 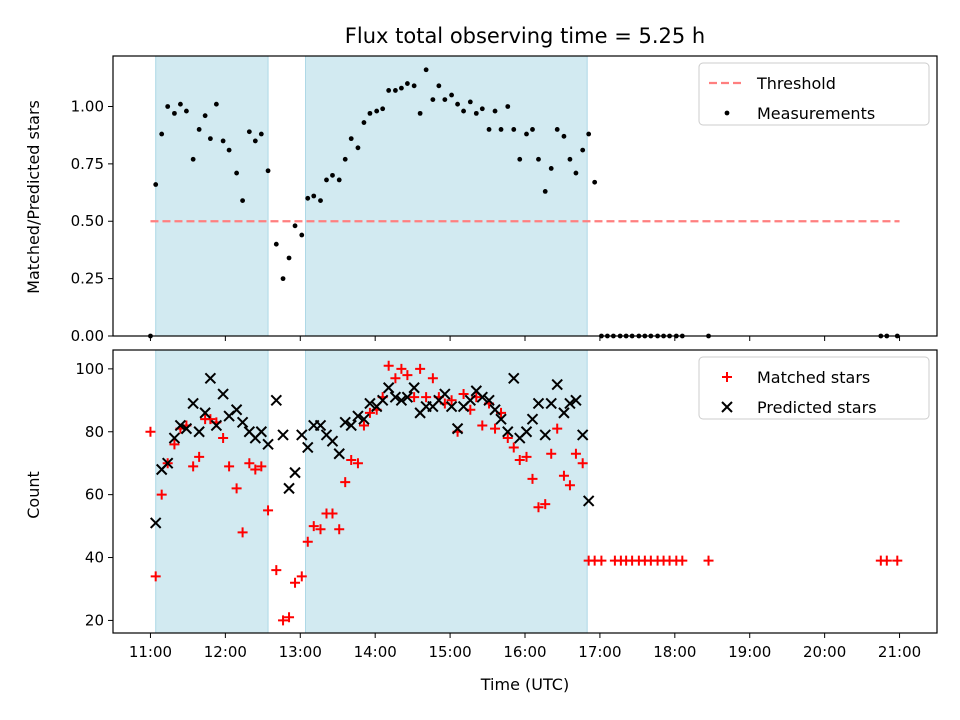 What do you see at coordinates (814, 94) in the screenshot?
I see `top-legend-box` at bounding box center [814, 94].